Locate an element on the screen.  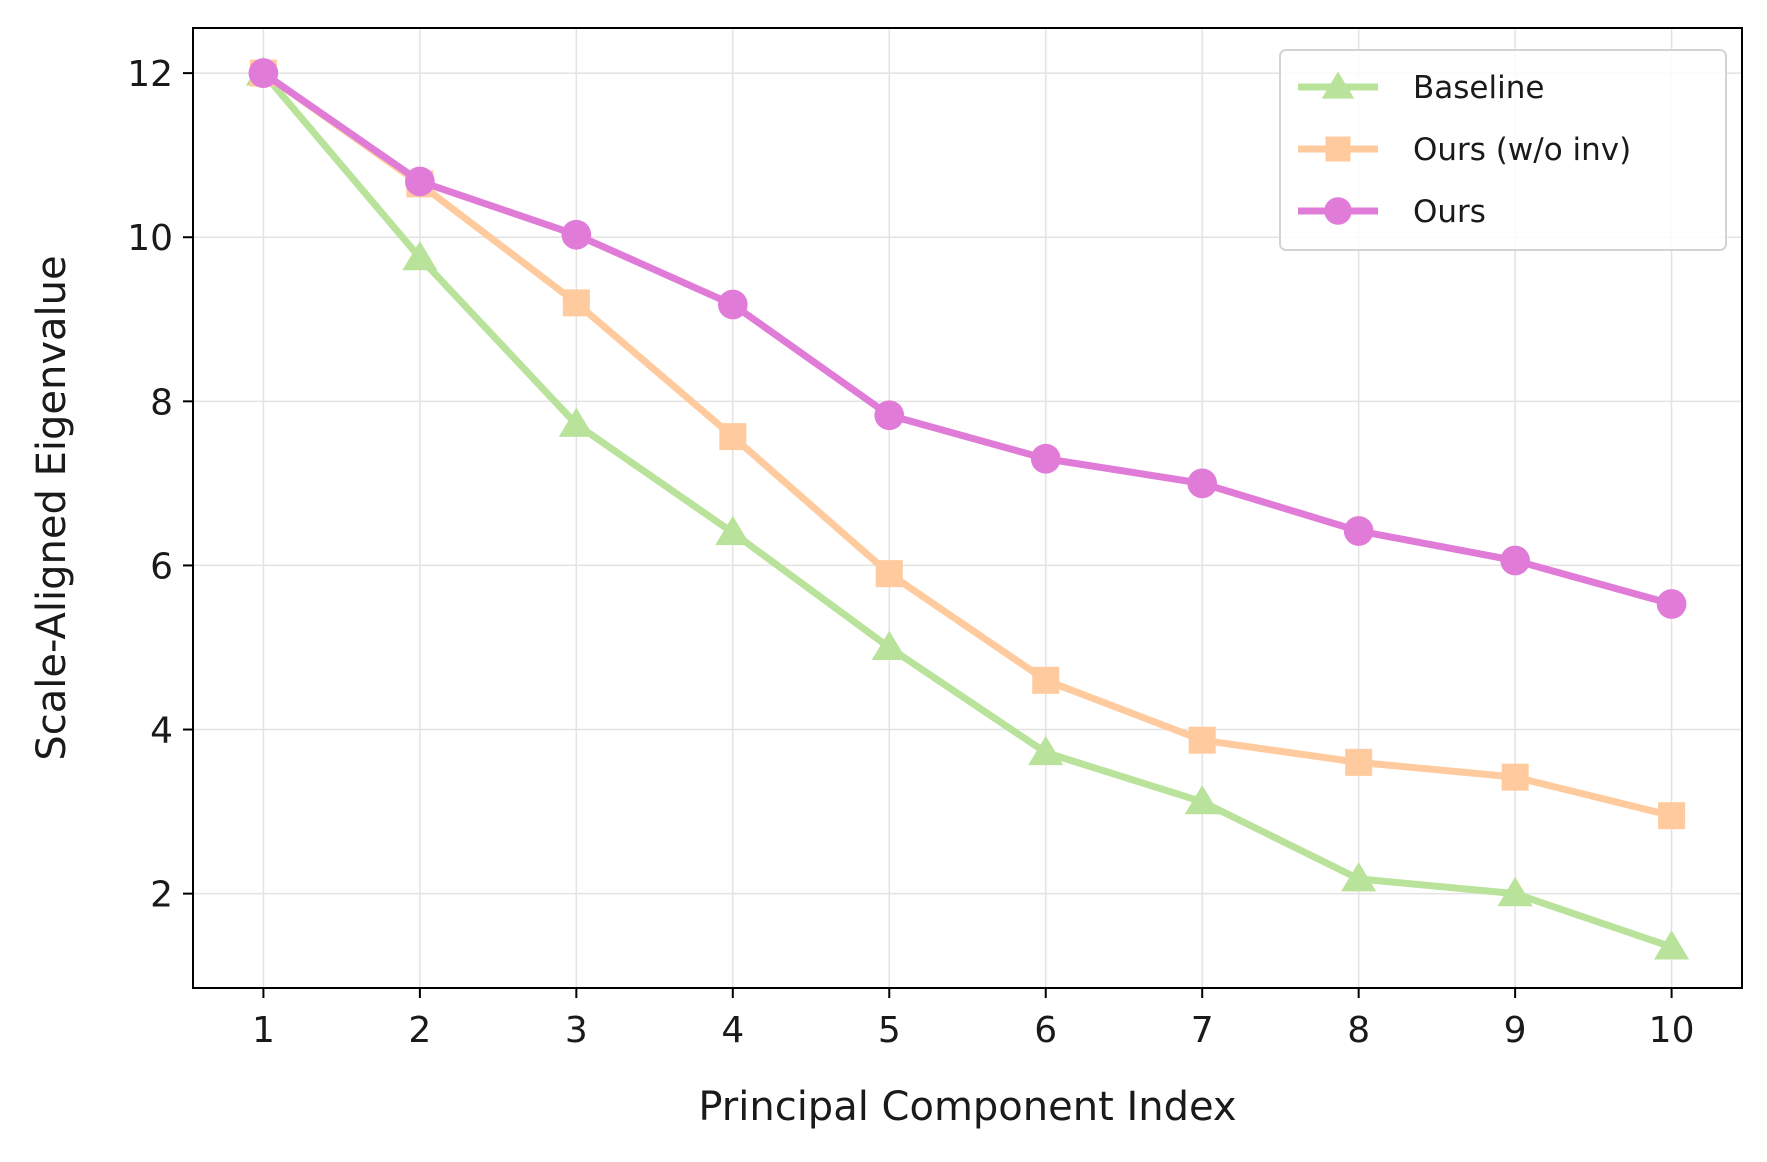
legend-label: Ours (w/o inv) is located at coordinates (1522, 150).